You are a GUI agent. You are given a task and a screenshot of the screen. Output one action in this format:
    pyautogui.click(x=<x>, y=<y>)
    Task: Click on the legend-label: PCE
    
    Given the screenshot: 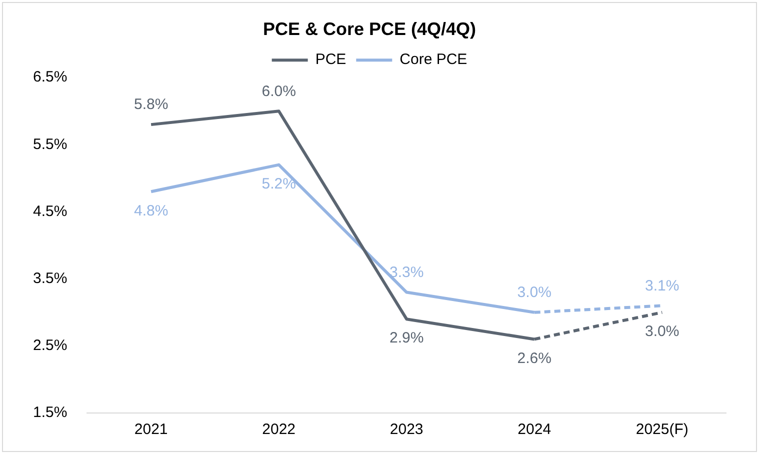 What is the action you would take?
    pyautogui.click(x=330, y=59)
    